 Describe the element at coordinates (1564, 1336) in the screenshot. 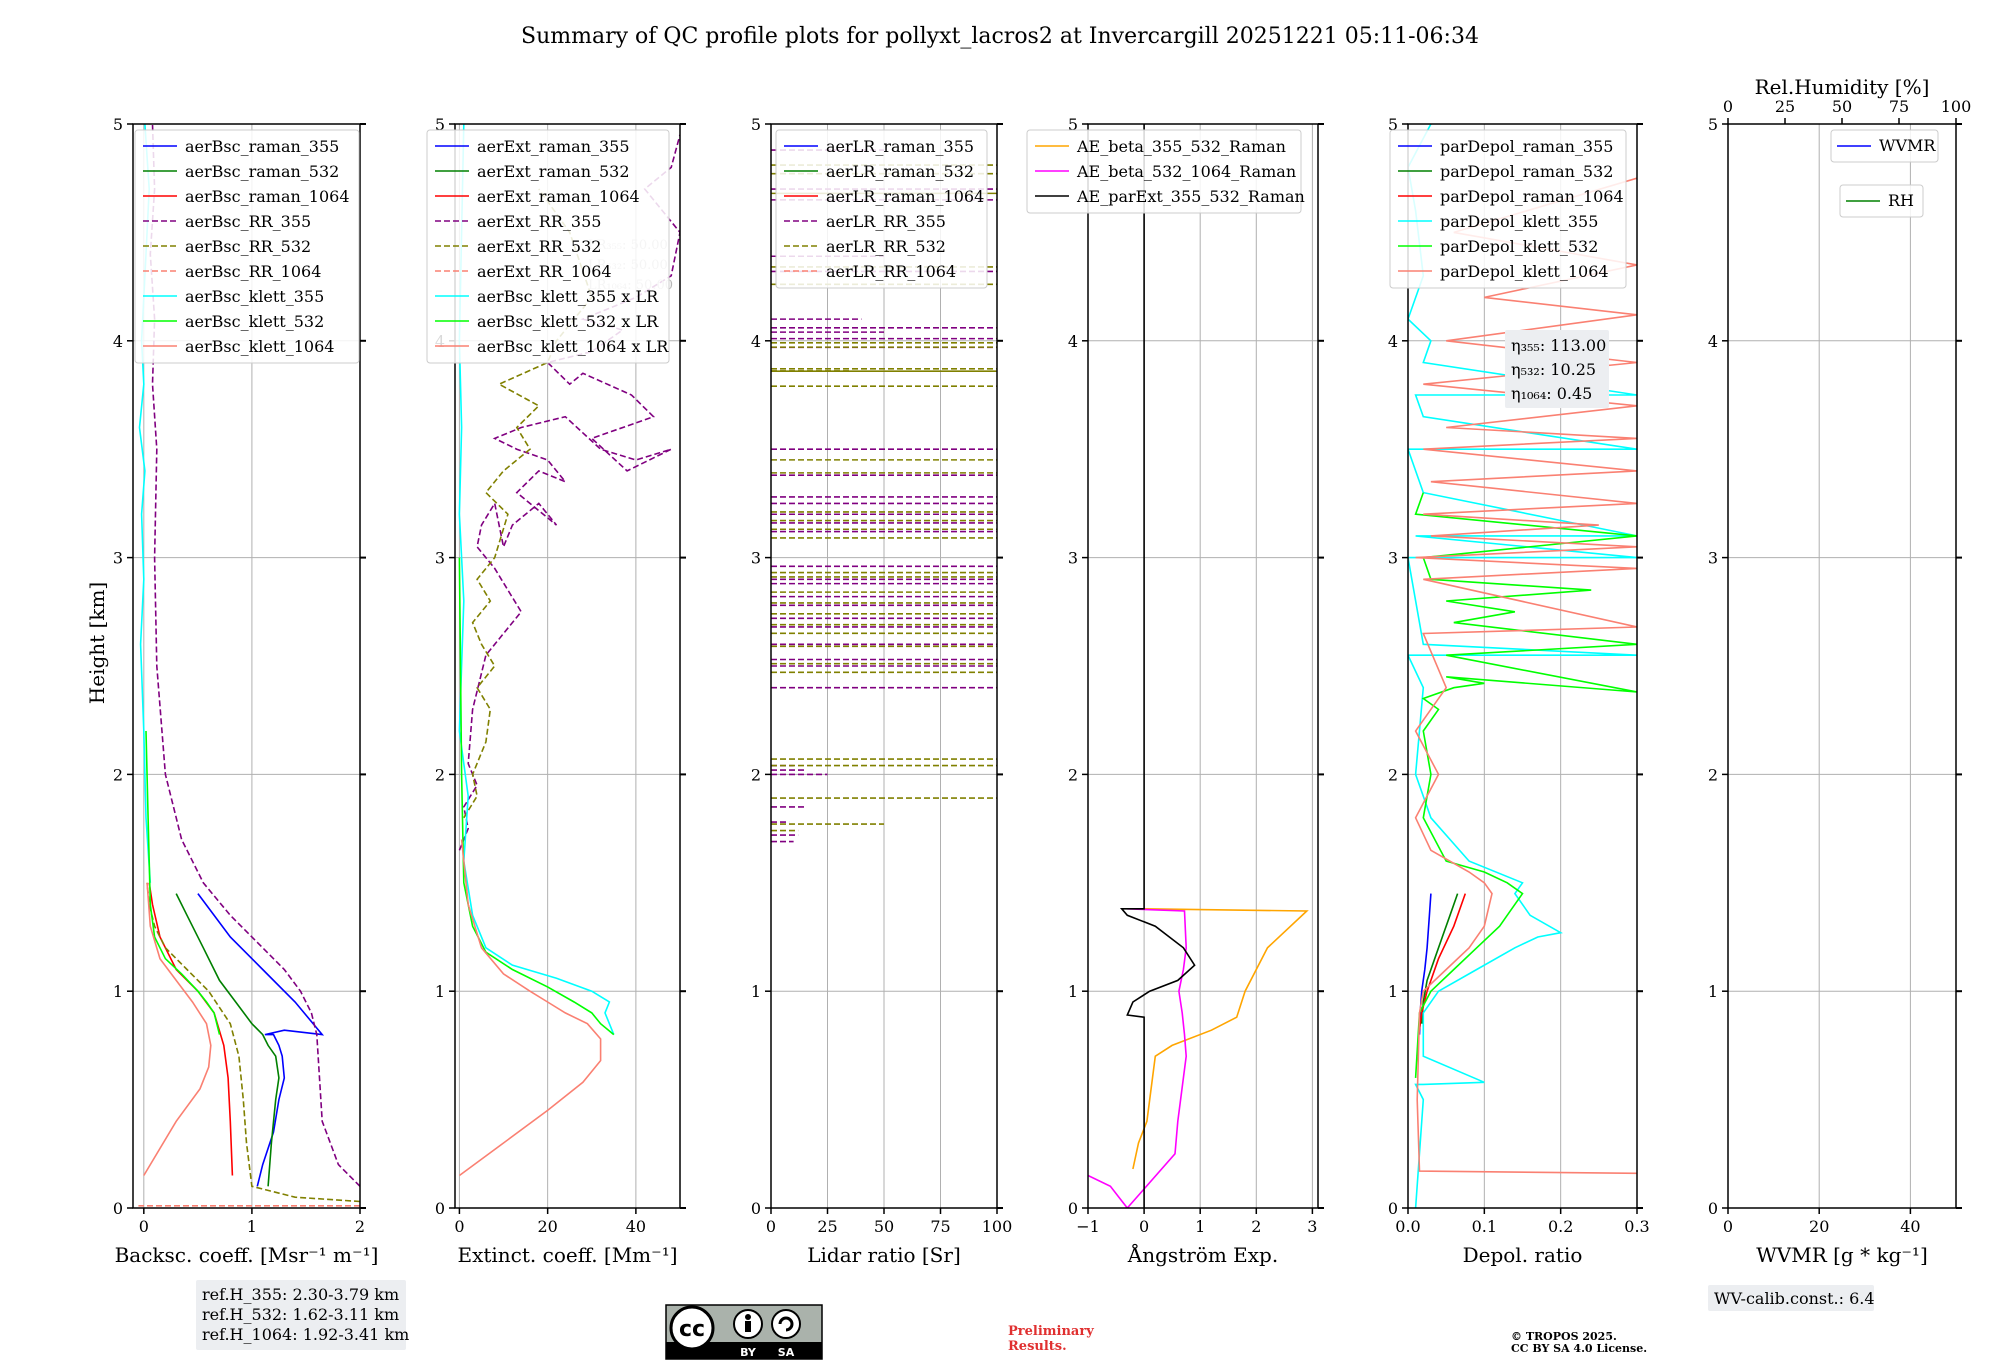

I see `copyright-label: © TROPOS 2025.` at that location.